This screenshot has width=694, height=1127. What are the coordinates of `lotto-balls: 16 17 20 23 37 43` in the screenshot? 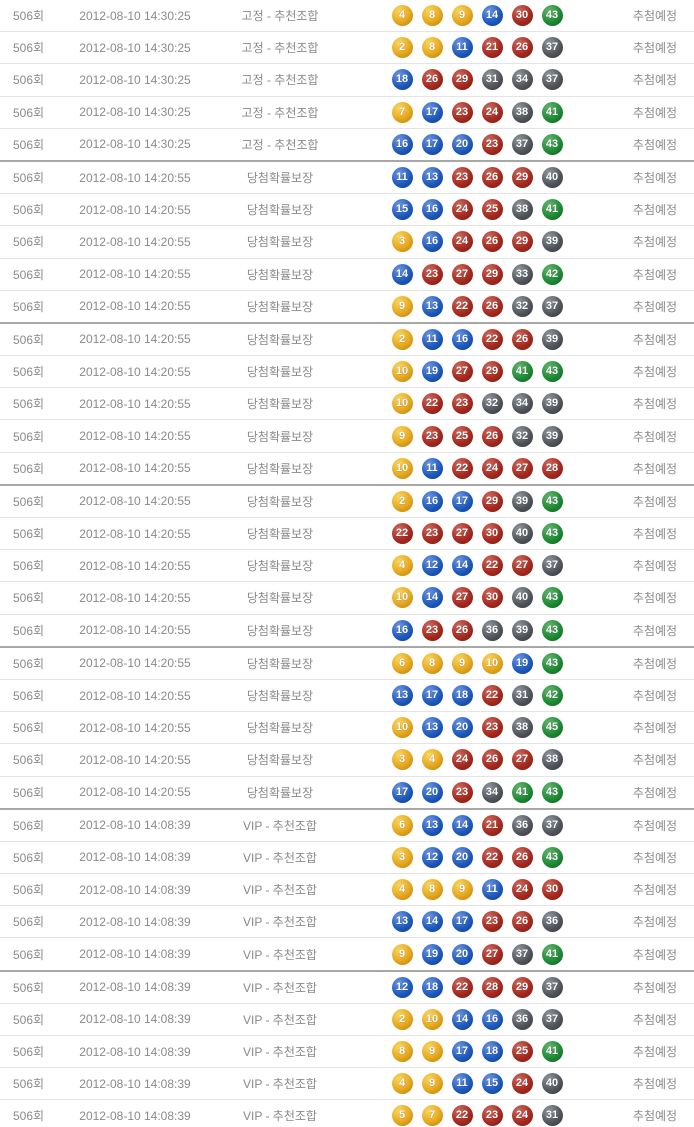 It's located at (477, 144).